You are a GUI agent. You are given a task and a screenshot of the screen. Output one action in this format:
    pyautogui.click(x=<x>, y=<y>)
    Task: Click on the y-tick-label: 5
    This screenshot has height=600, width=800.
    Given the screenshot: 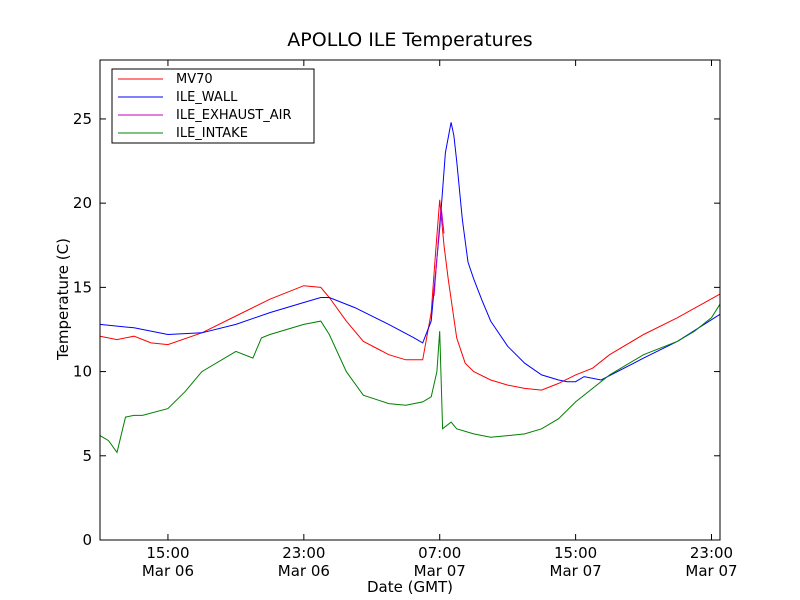 What is the action you would take?
    pyautogui.click(x=87, y=456)
    